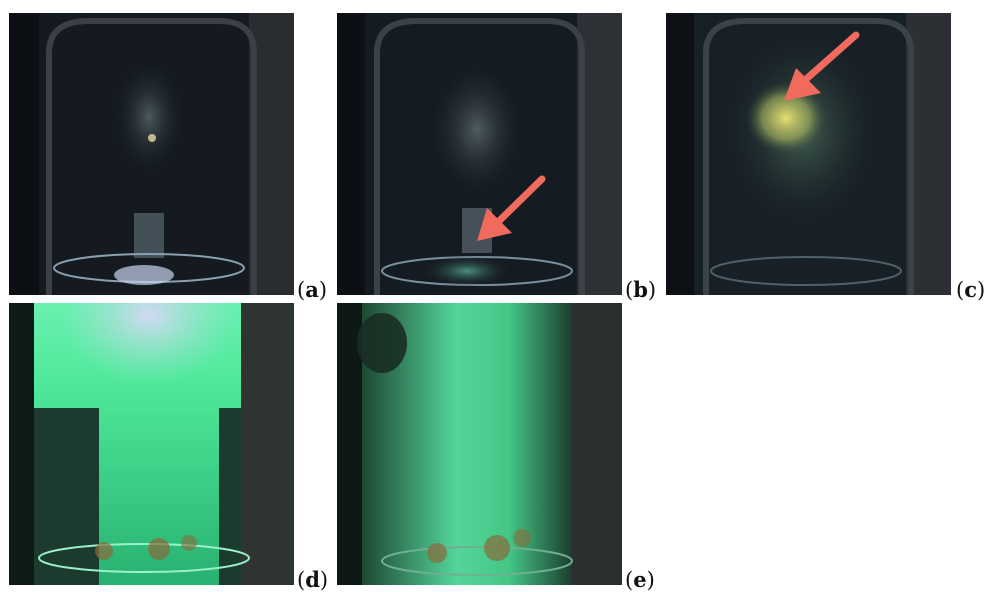  I want to click on panel-label-a: (a), so click(312, 290).